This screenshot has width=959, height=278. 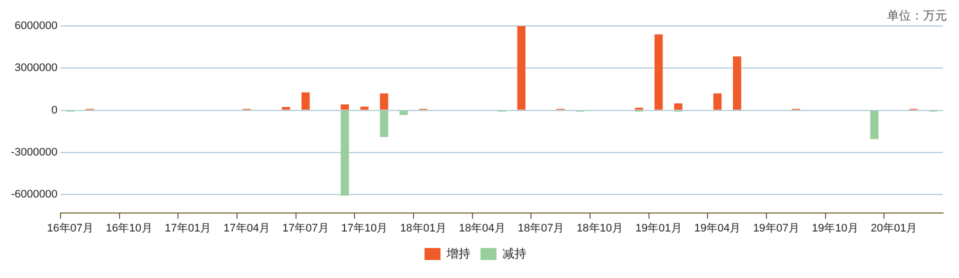 What do you see at coordinates (917, 15) in the screenshot?
I see `text: 单位：万元` at bounding box center [917, 15].